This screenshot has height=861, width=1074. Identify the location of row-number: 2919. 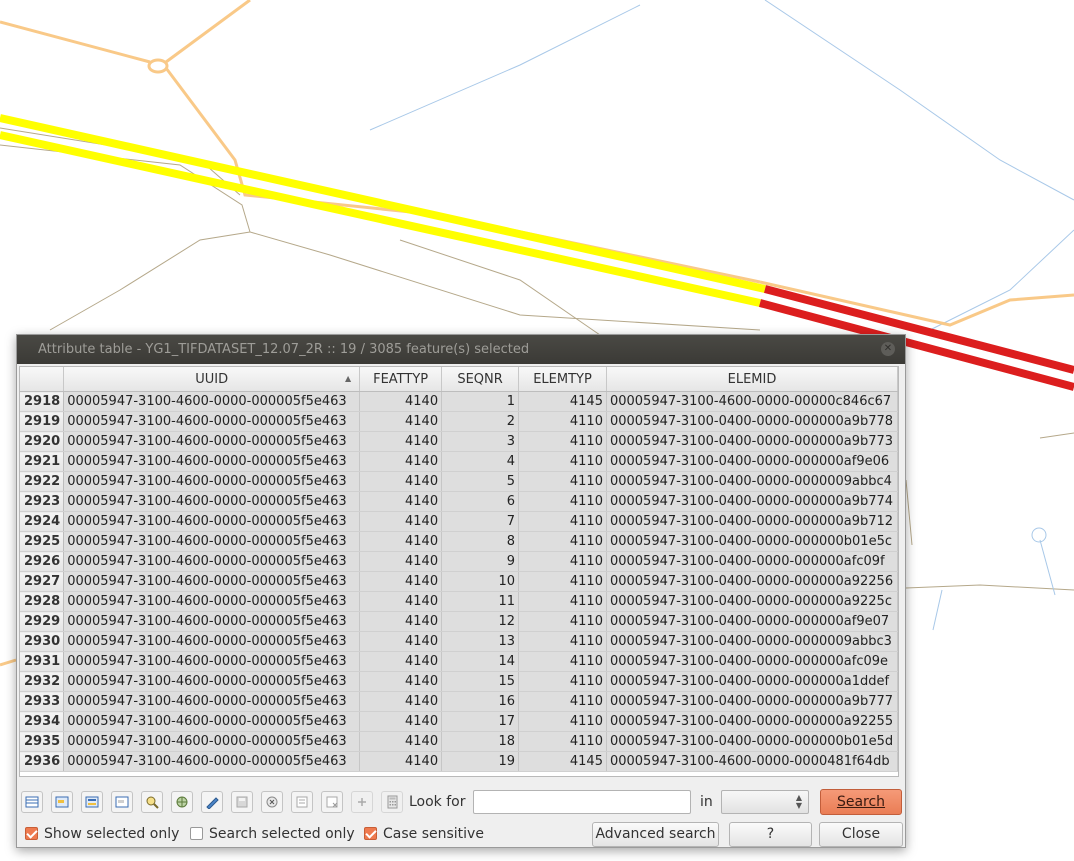
(42, 421).